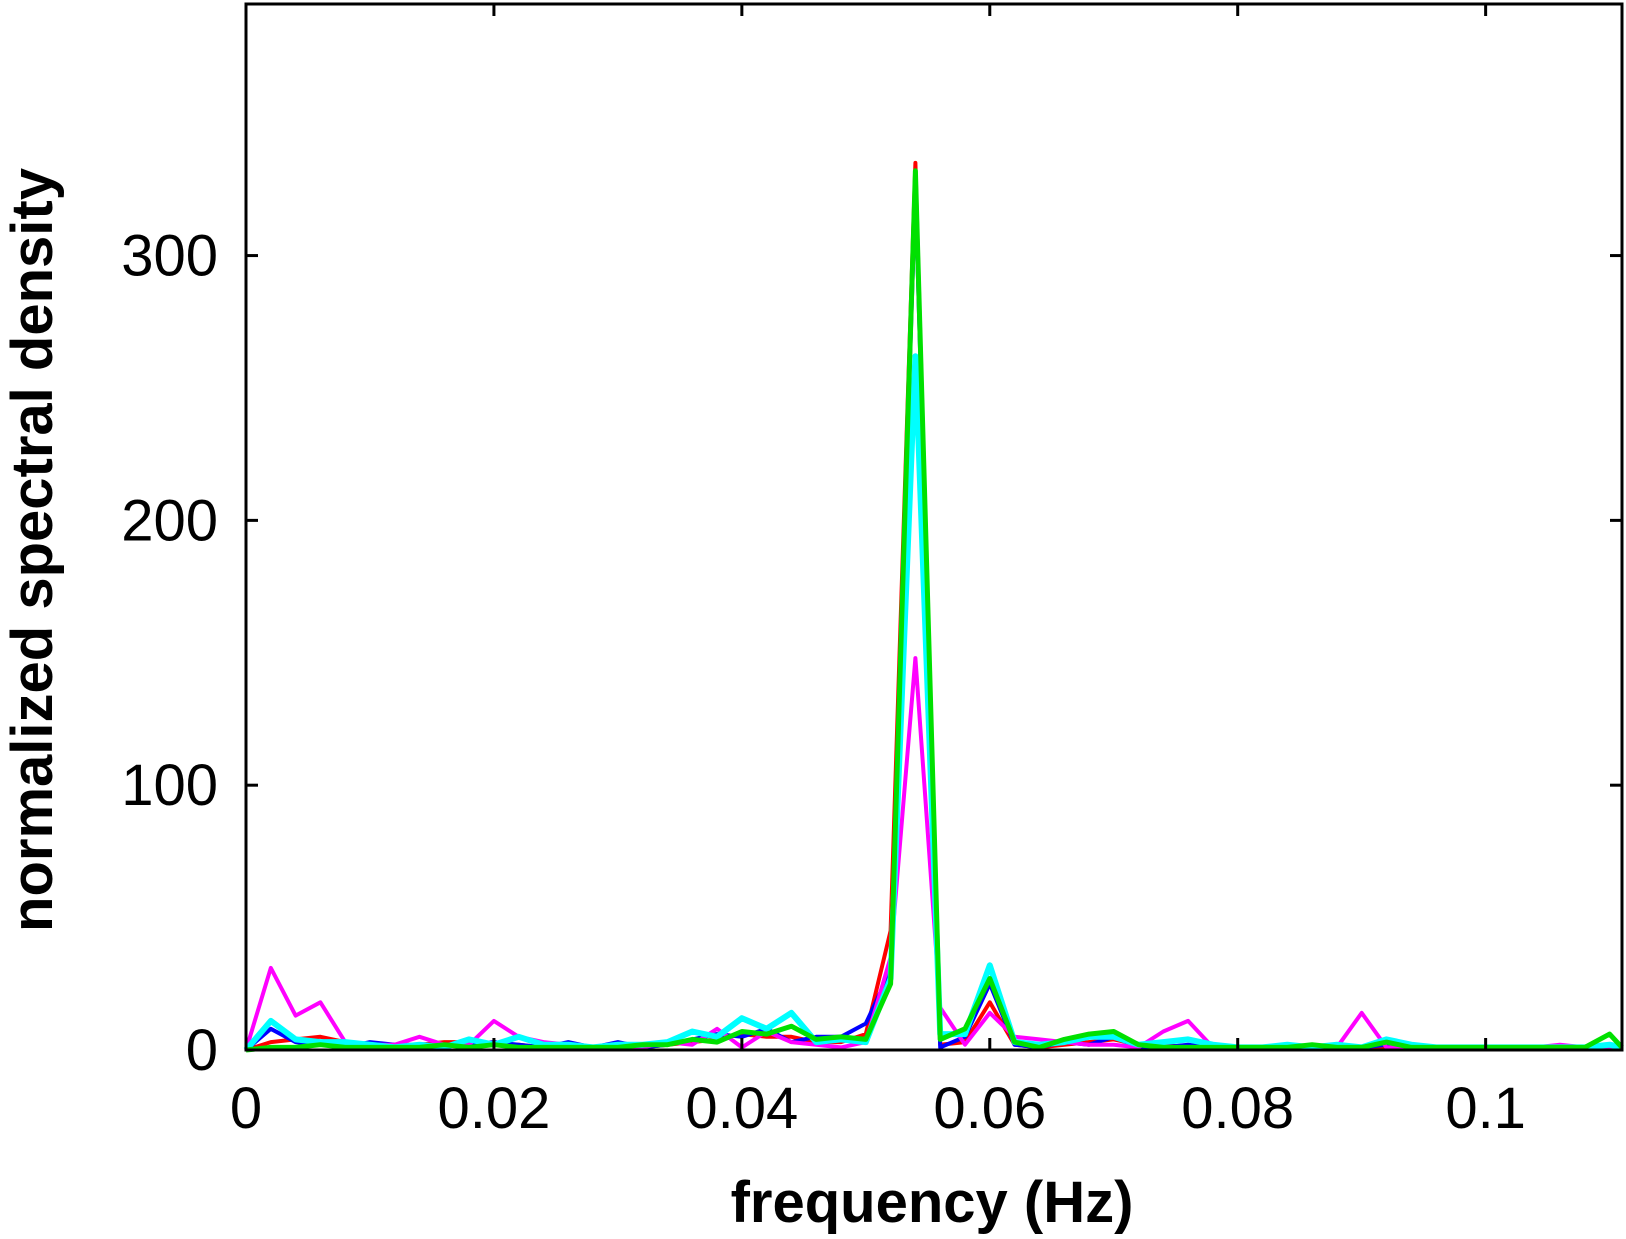 The width and height of the screenshot is (1626, 1239). What do you see at coordinates (32, 550) in the screenshot?
I see `y-axis-title: normalized spectral density` at bounding box center [32, 550].